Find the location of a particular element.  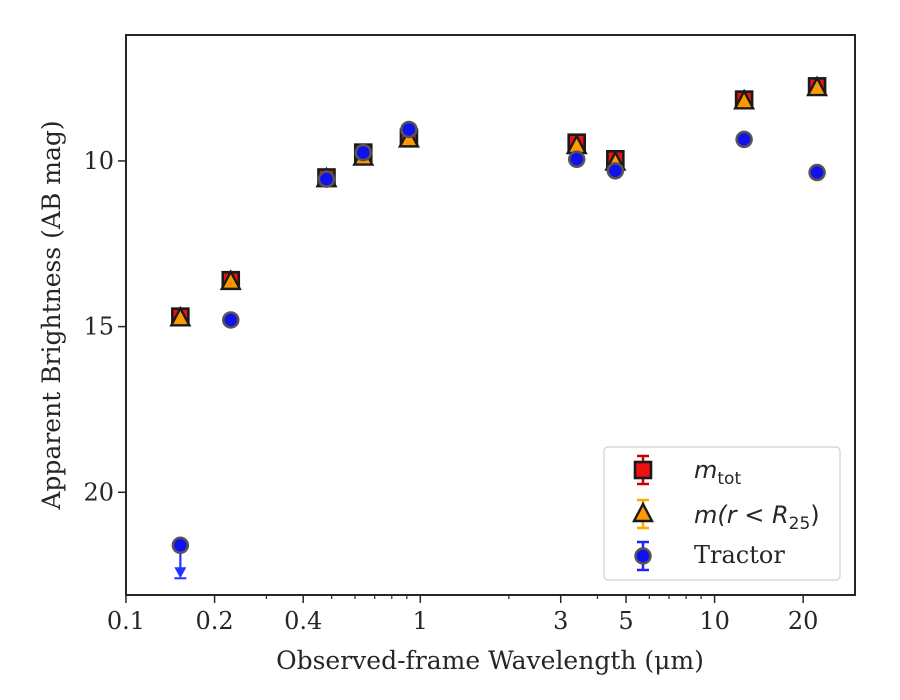

legend-label-m25: m(r < R25) is located at coordinates (757, 517).